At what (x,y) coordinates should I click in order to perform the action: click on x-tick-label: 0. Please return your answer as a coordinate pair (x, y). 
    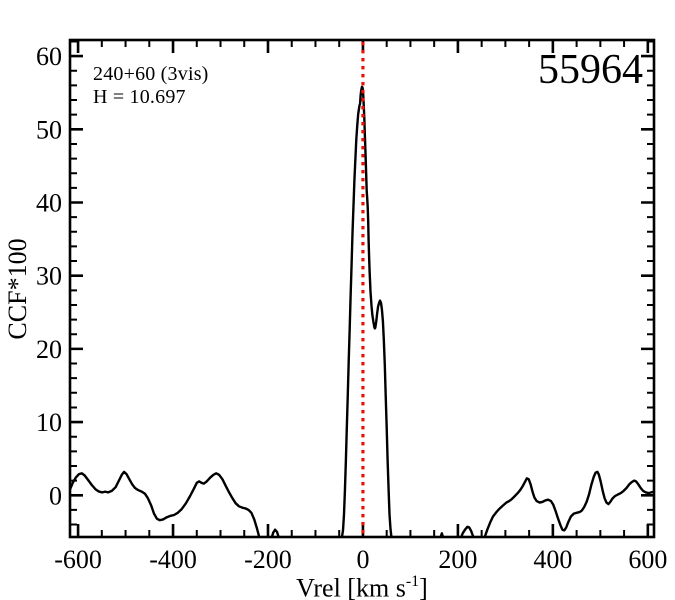
    Looking at the image, I should click on (362, 559).